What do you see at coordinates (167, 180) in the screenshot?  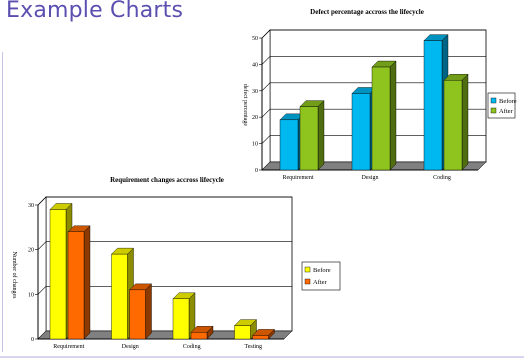 I see `chart-title: Requirement changes accross lifecycle` at bounding box center [167, 180].